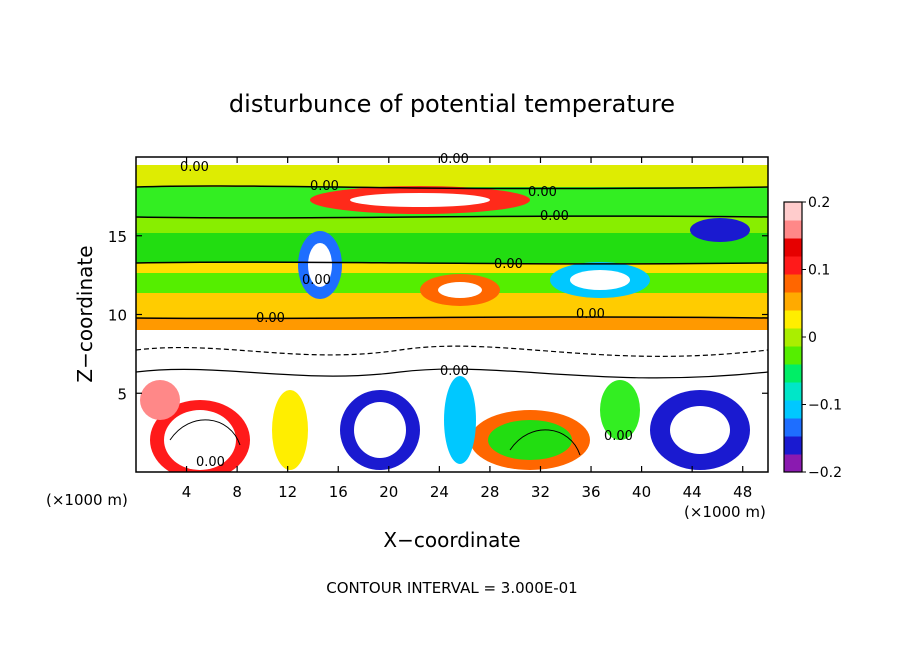 This screenshot has height=654, width=904. Describe the element at coordinates (117, 237) in the screenshot. I see `y-tick-label: 15` at that location.